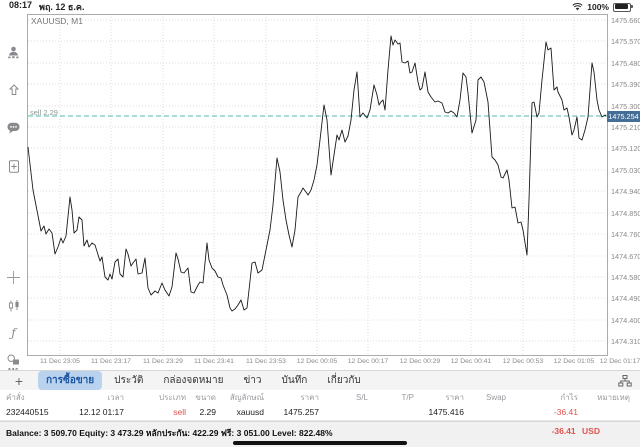 The height and width of the screenshot is (447, 640). What do you see at coordinates (13, 195) in the screenshot?
I see `sidebar-toolbar: ƒ M1` at bounding box center [13, 195].